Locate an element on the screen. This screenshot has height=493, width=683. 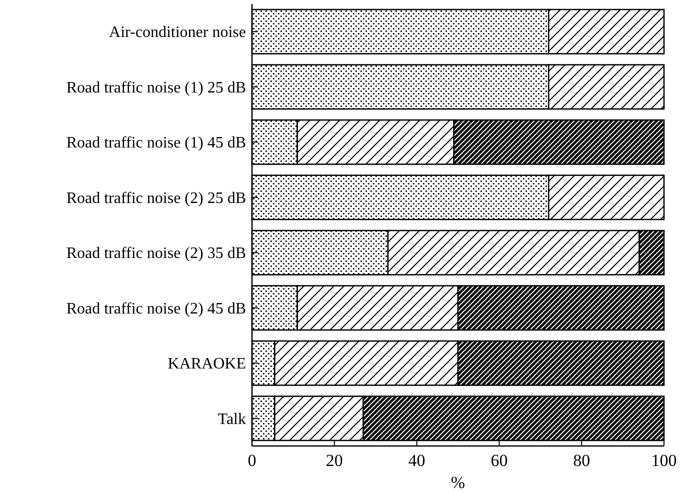
y-tick-label: Road traffic noise (2) 25 dB is located at coordinates (156, 198).